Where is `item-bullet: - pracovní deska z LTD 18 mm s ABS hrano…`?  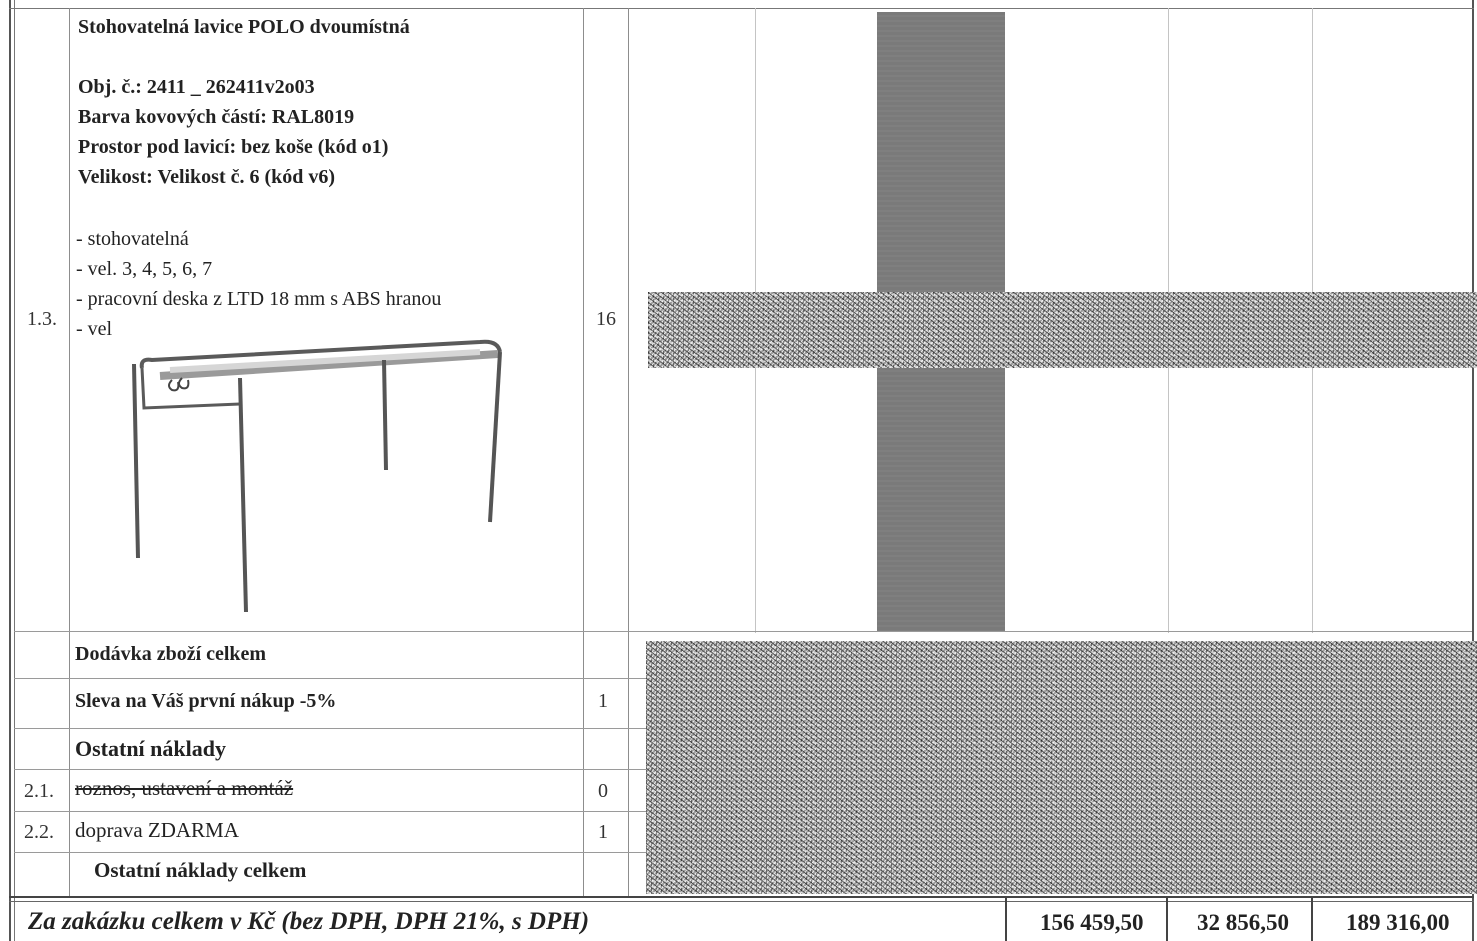 item-bullet: - pracovní deska z LTD 18 mm s ABS hrano… is located at coordinates (259, 299).